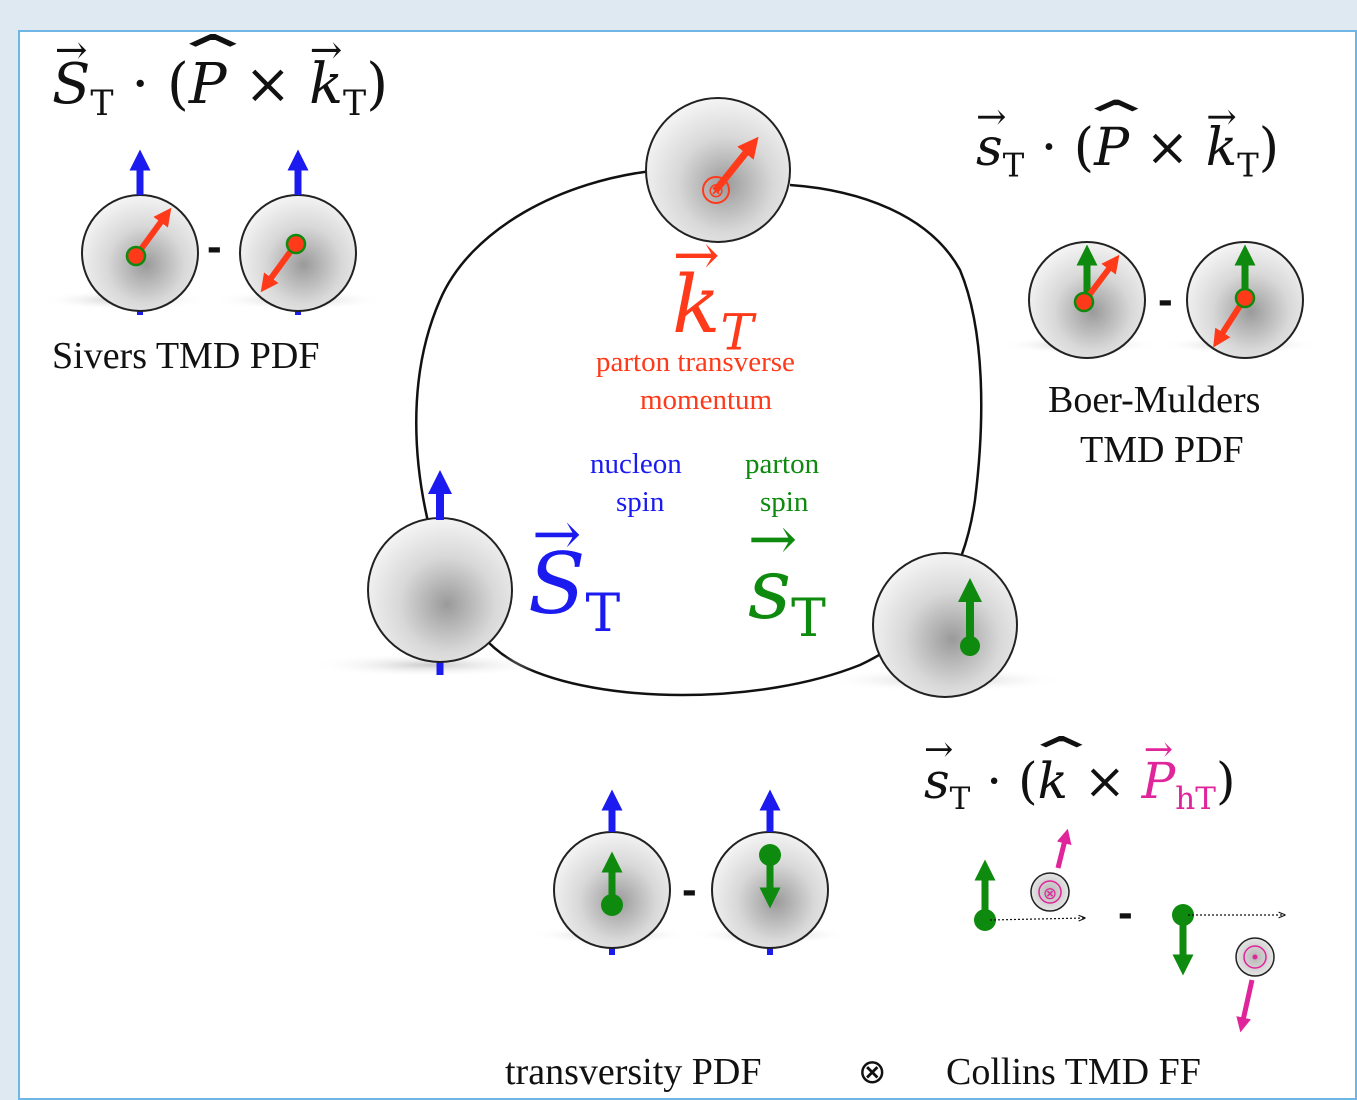  What do you see at coordinates (186, 356) in the screenshot?
I see `sivers-label: Sivers TMD PDF` at bounding box center [186, 356].